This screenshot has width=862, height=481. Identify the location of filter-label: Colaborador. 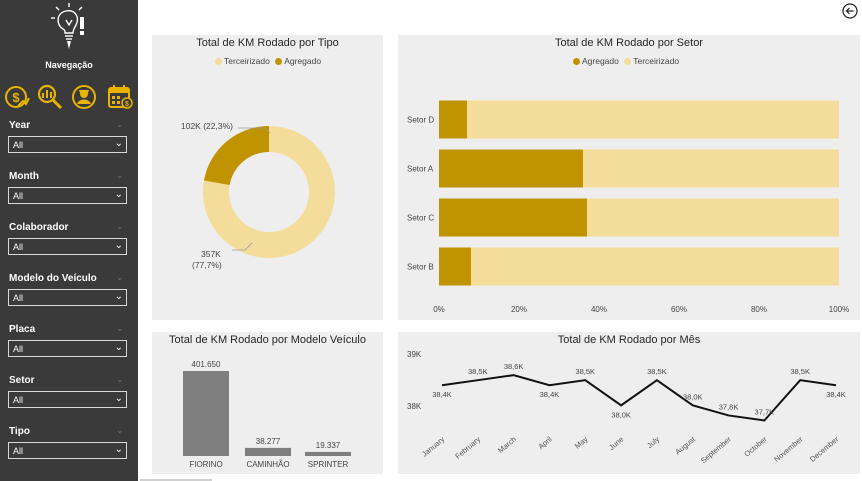
(39, 227).